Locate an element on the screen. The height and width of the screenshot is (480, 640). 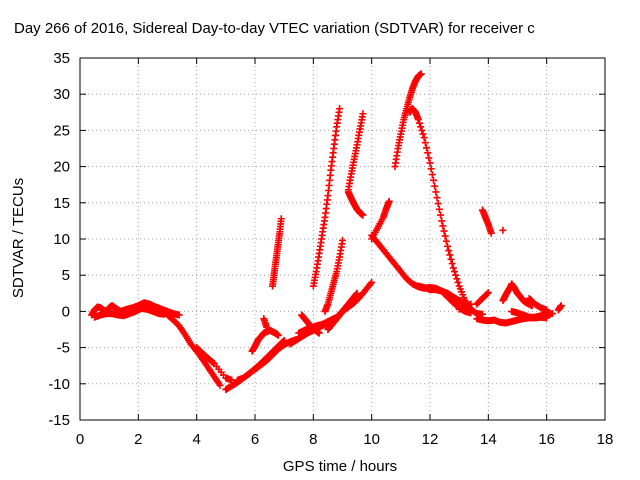
x-tick-label: 14 is located at coordinates (488, 439).